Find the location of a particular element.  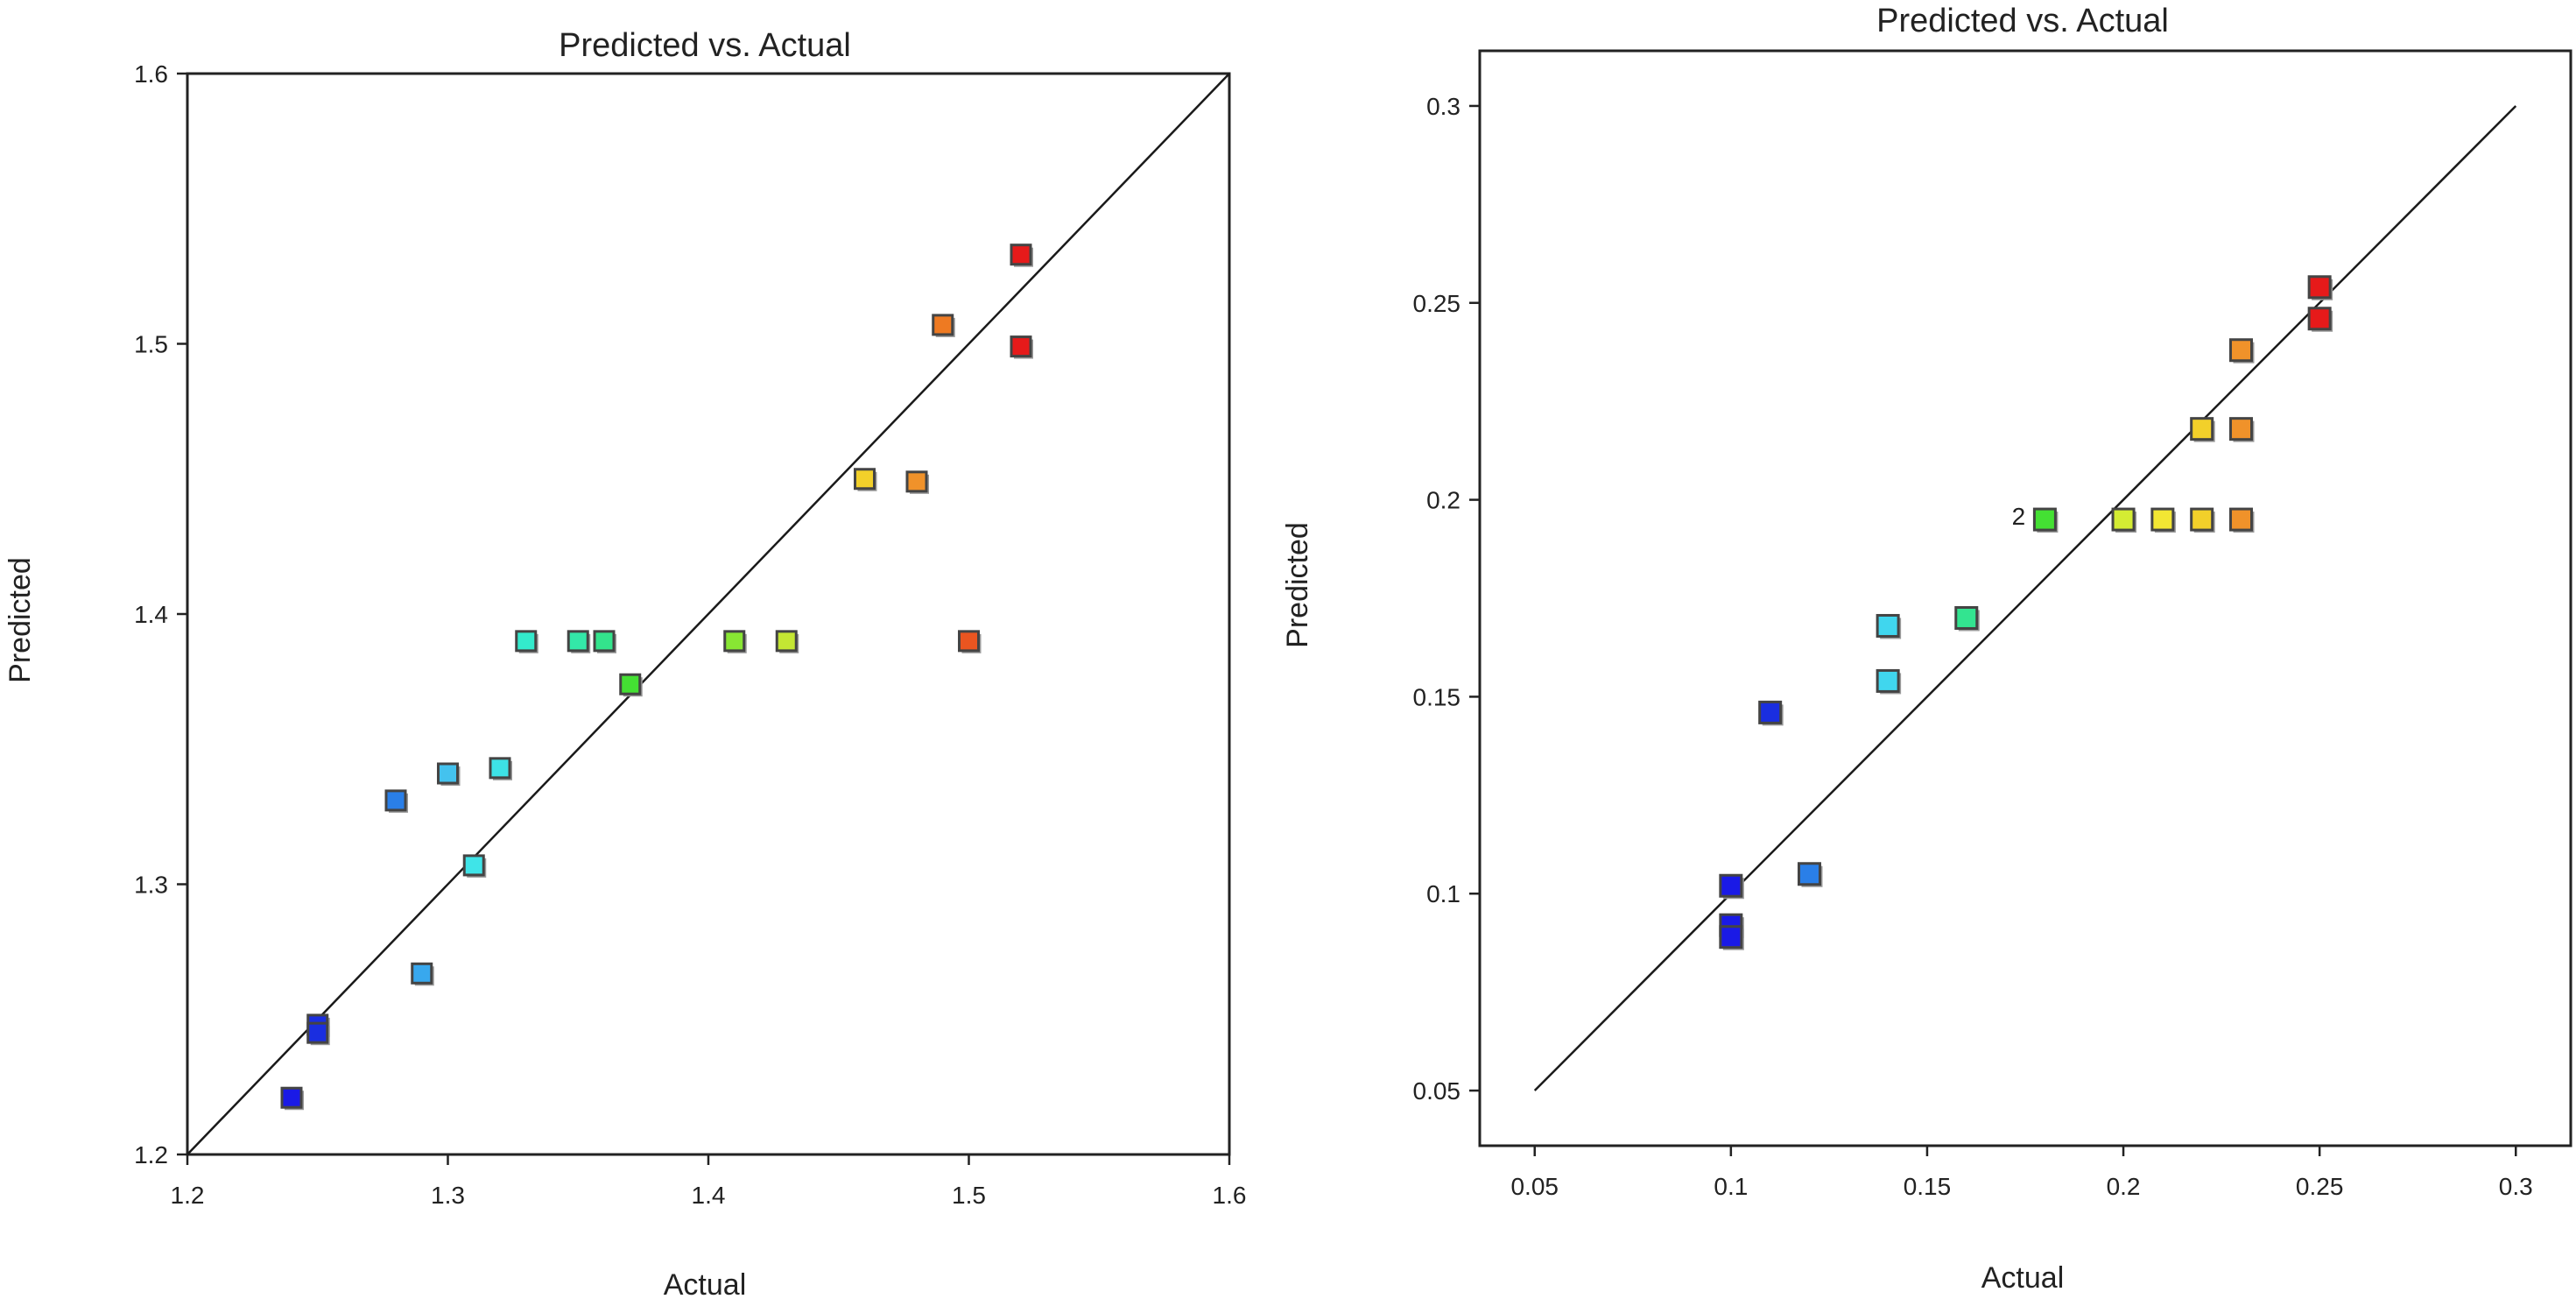

x-tick-label: 0.15 is located at coordinates (1928, 1186).